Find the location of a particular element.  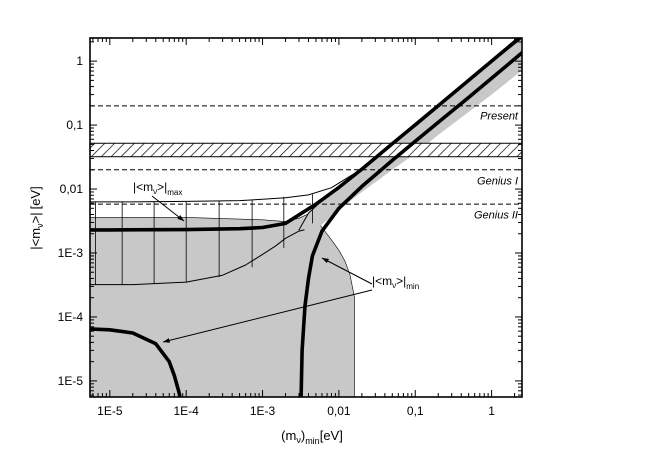

min-label: |<mν>|min is located at coordinates (395, 282).